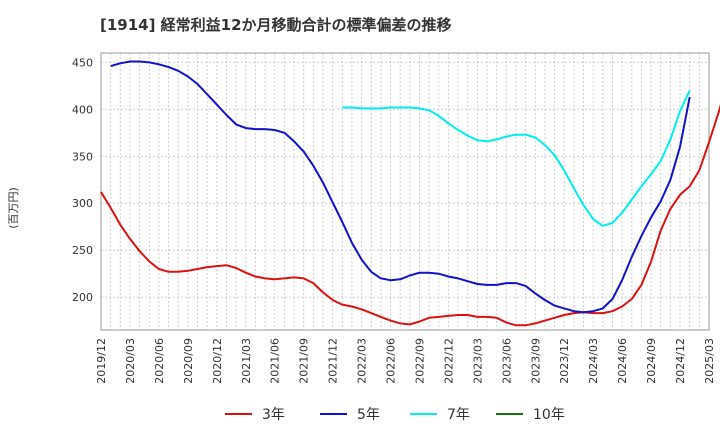  What do you see at coordinates (82, 109) in the screenshot?
I see `y-tick-label: 400` at bounding box center [82, 109].